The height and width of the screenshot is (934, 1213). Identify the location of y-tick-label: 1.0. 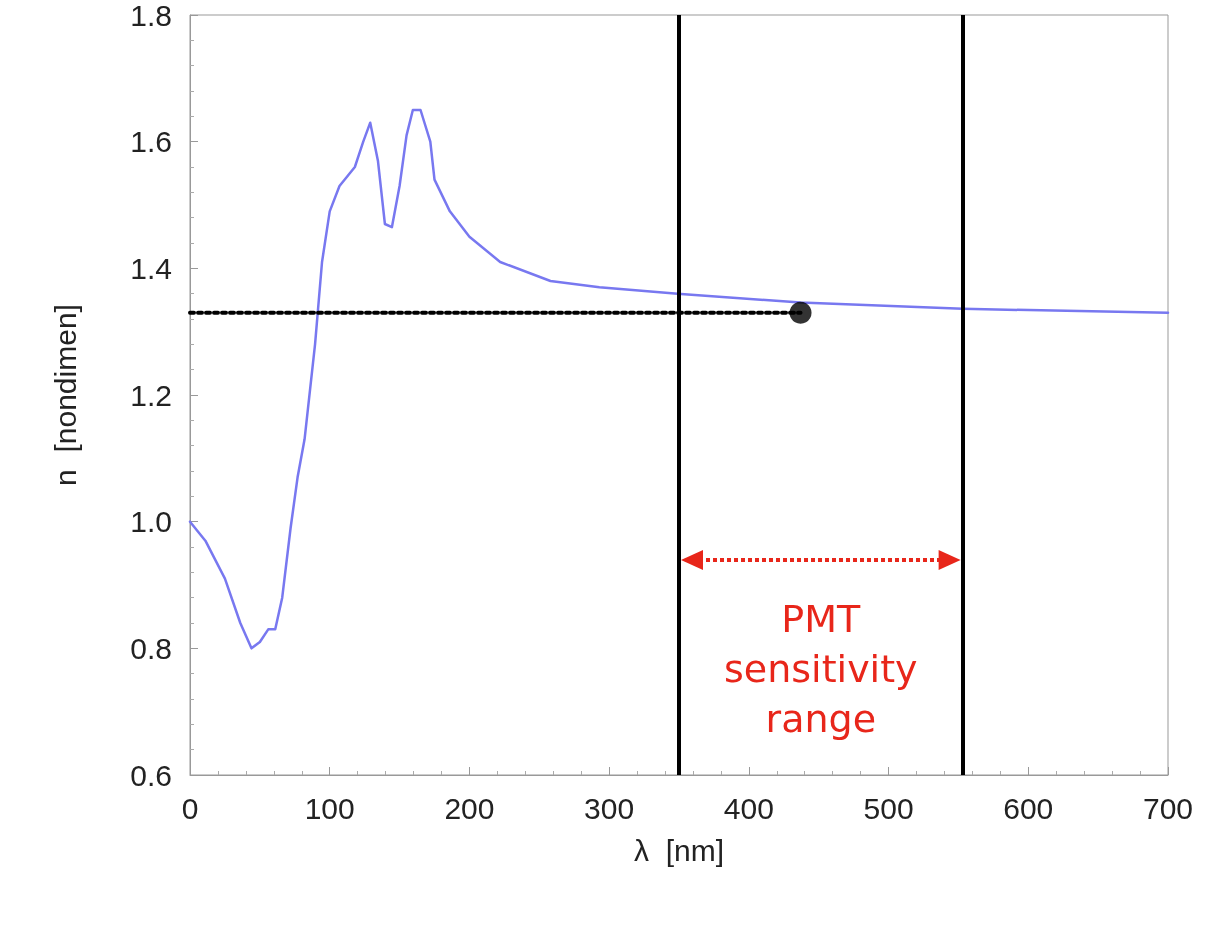
(151, 522).